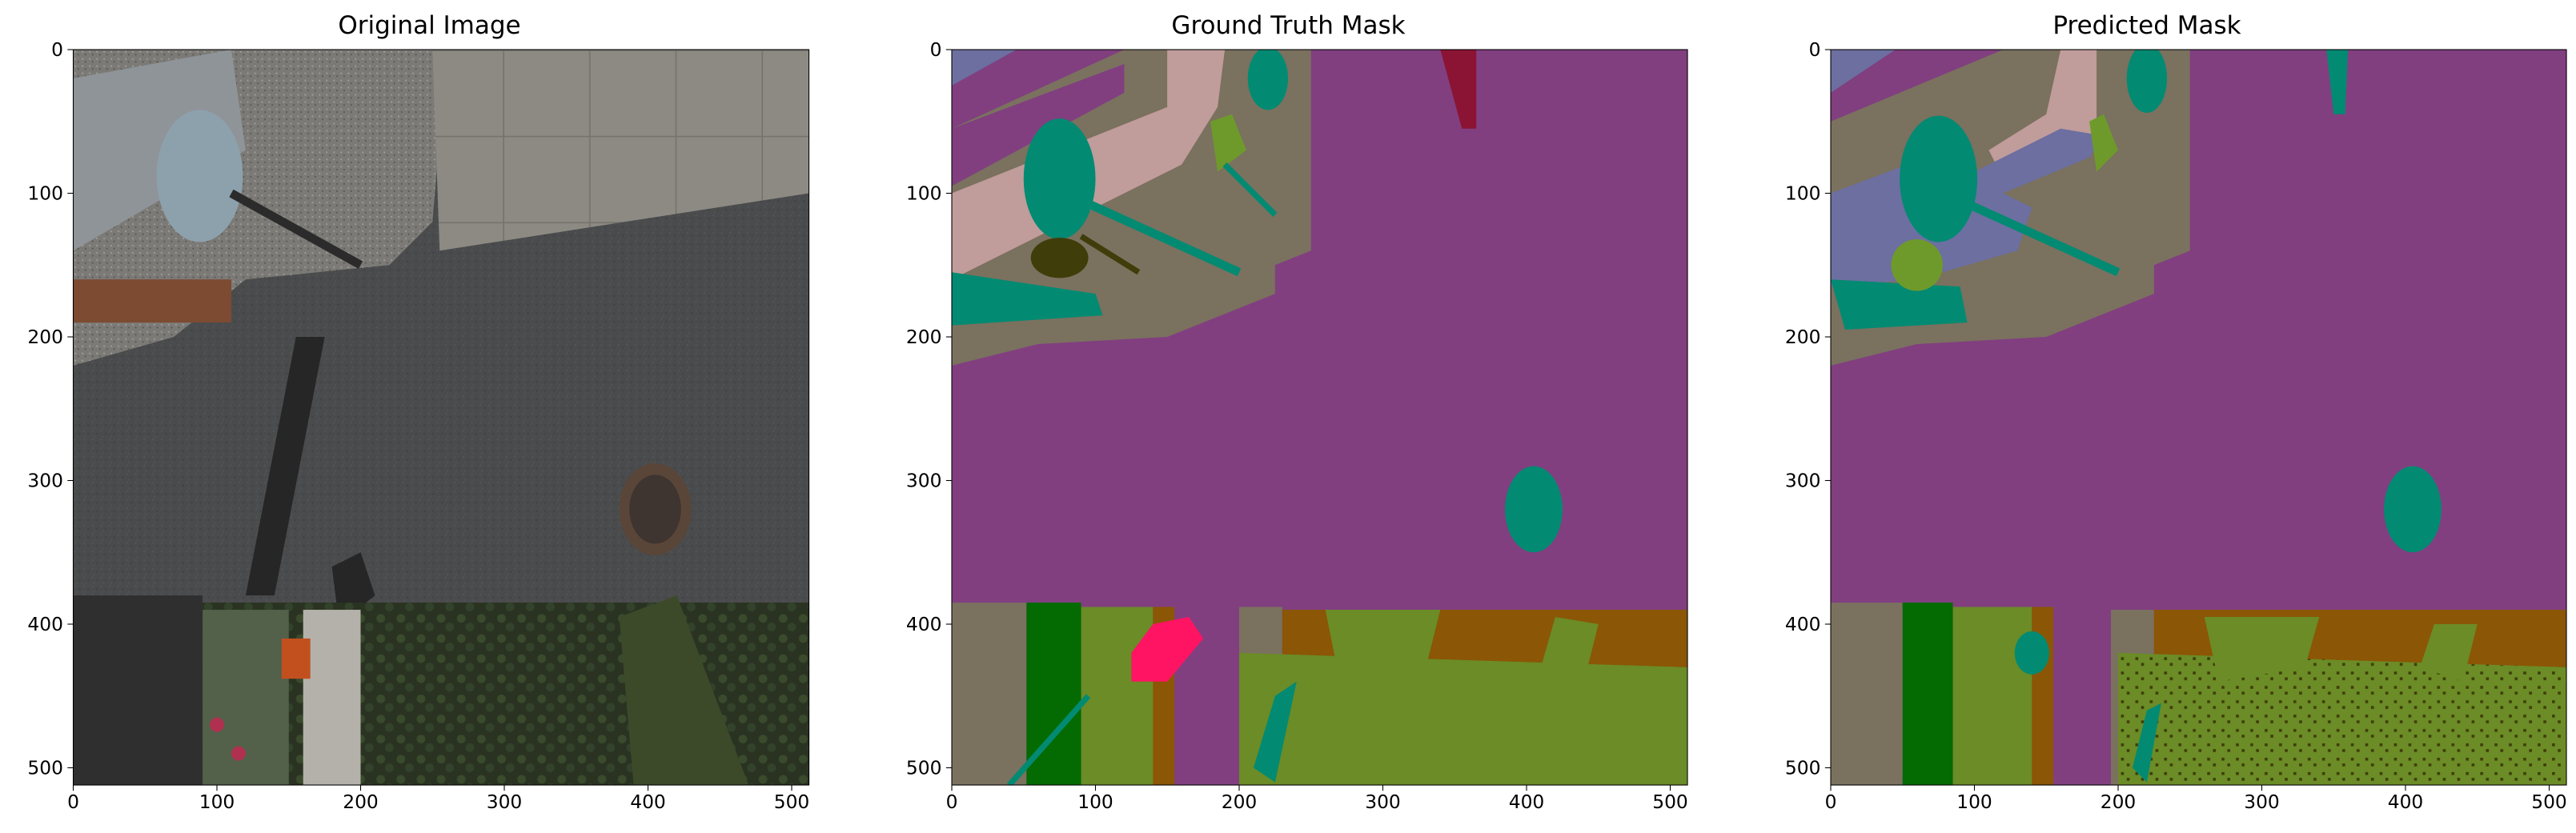 The height and width of the screenshot is (833, 2576). What do you see at coordinates (430, 25) in the screenshot?
I see `panel-title: Original Image` at bounding box center [430, 25].